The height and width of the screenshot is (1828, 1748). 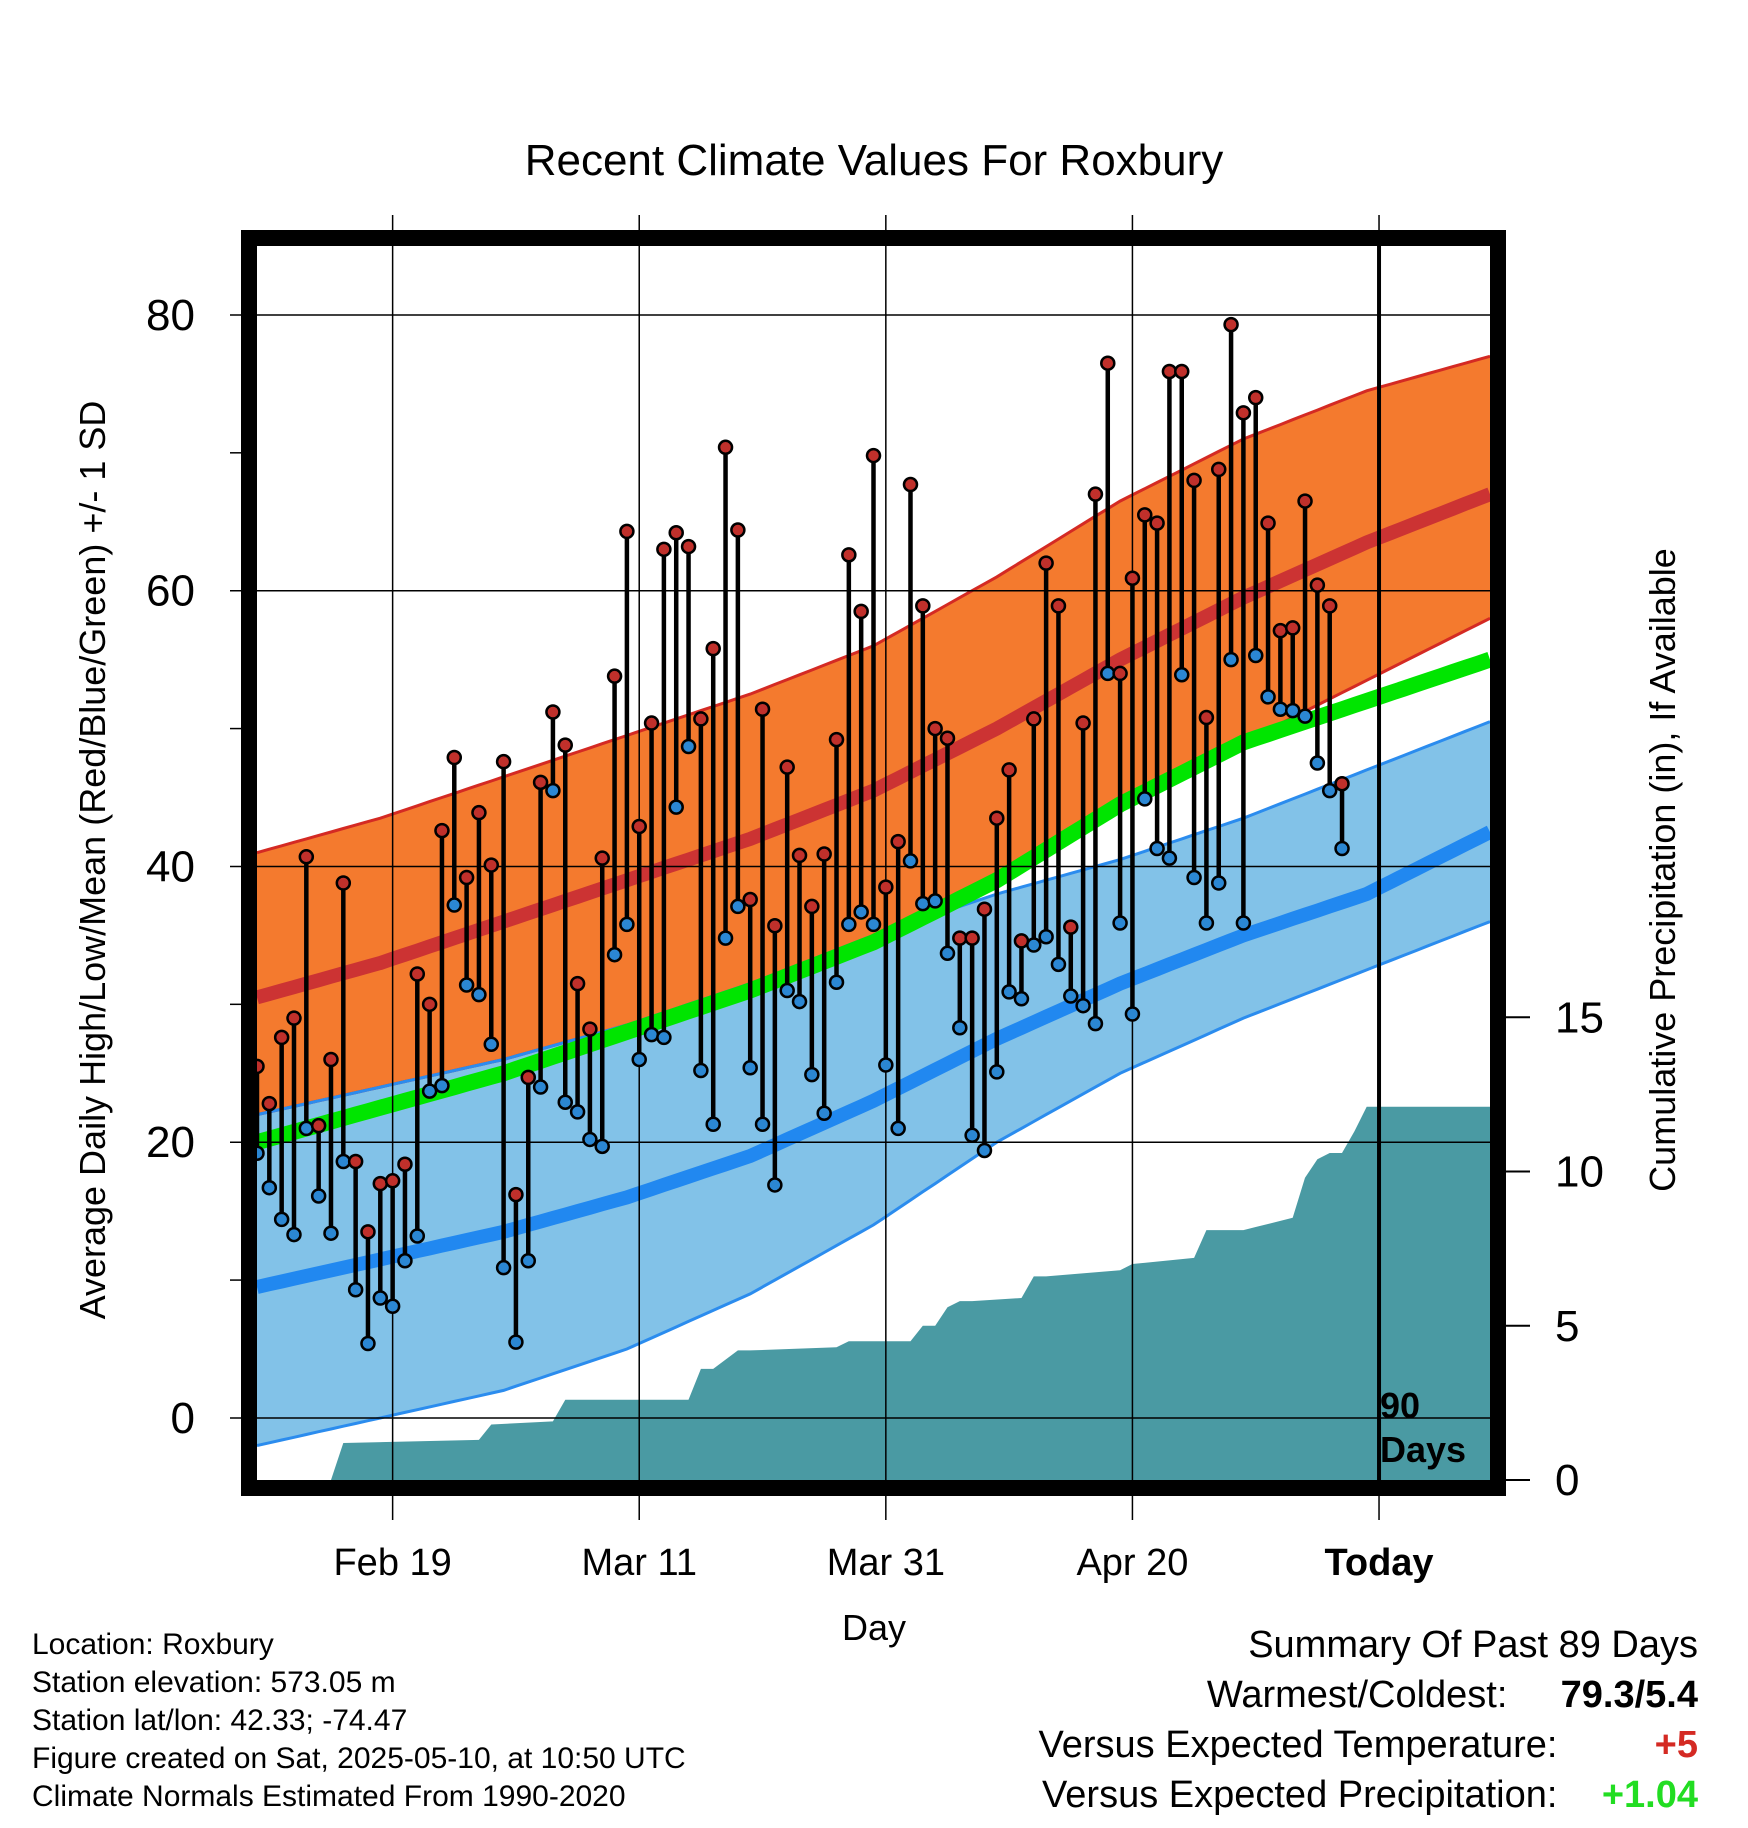 What do you see at coordinates (1567, 1480) in the screenshot?
I see `y2-tick-label: 0` at bounding box center [1567, 1480].